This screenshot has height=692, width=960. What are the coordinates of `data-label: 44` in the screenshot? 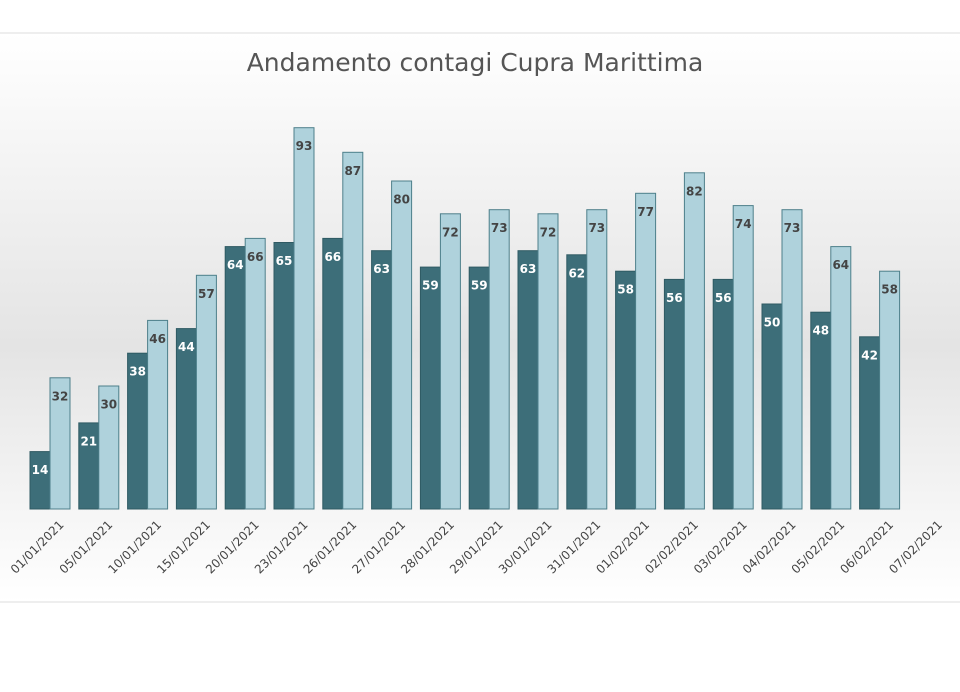 It's located at (186, 347).